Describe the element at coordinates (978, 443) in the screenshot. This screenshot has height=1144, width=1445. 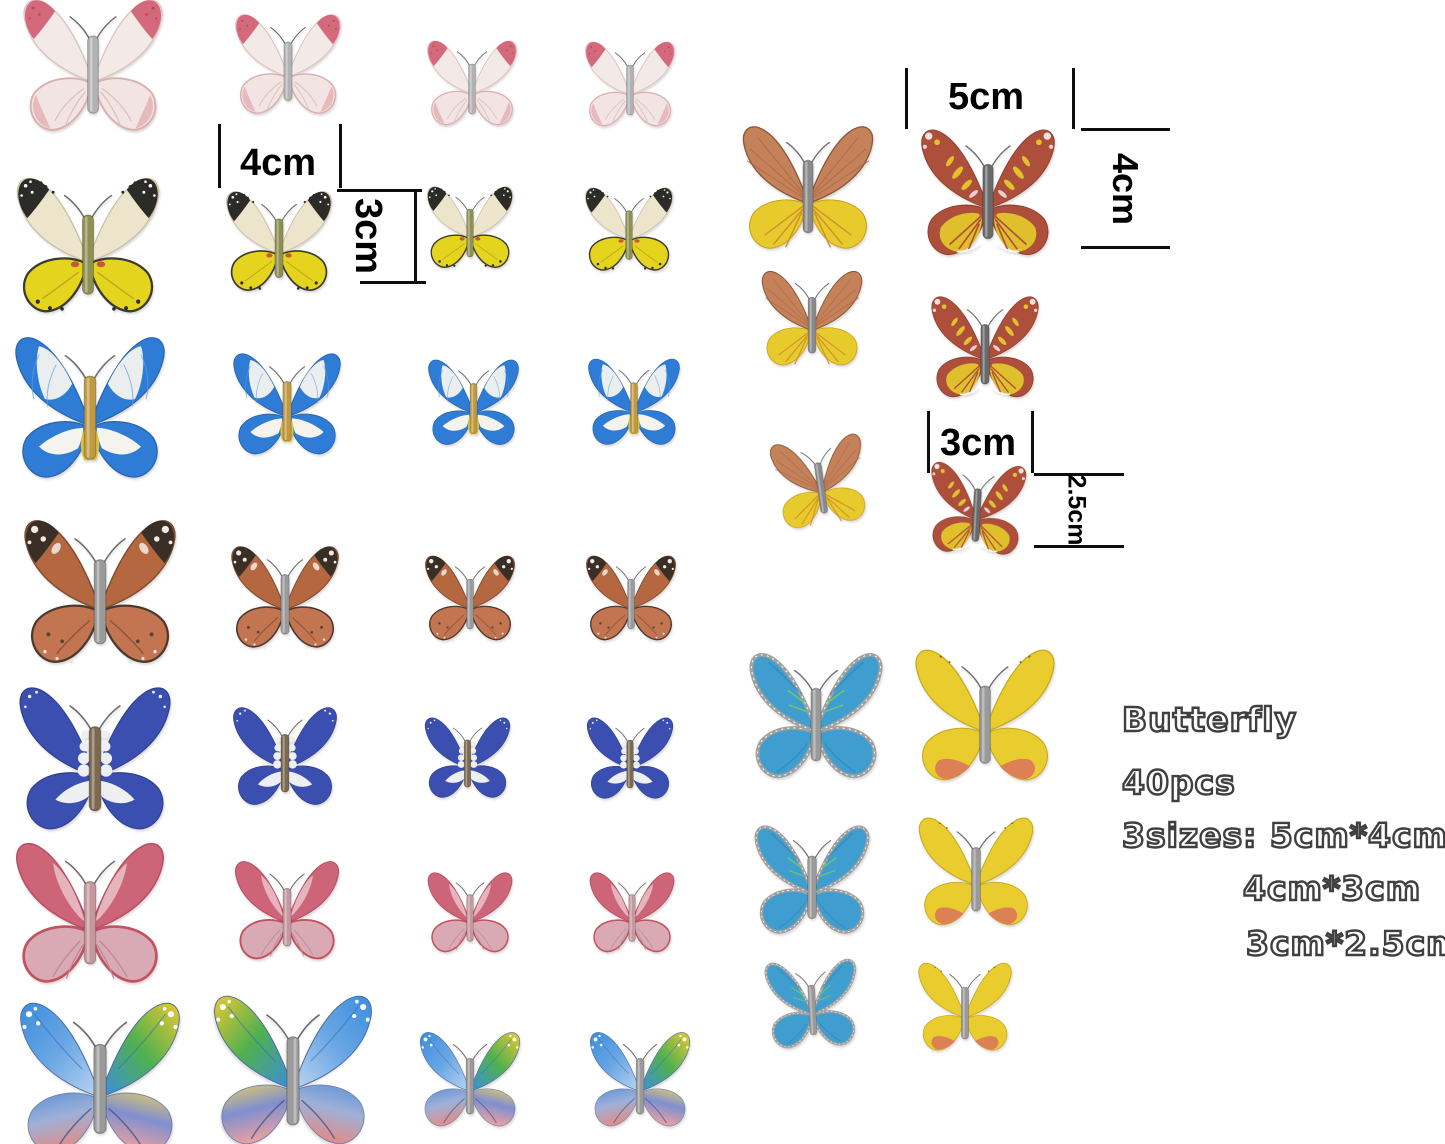
I see `dim-label-3cm-4: 3cm` at that location.